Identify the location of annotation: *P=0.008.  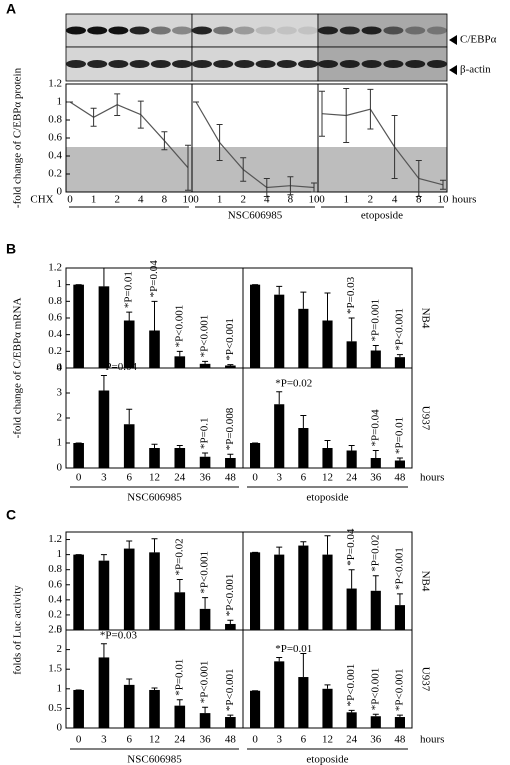
(230, 428).